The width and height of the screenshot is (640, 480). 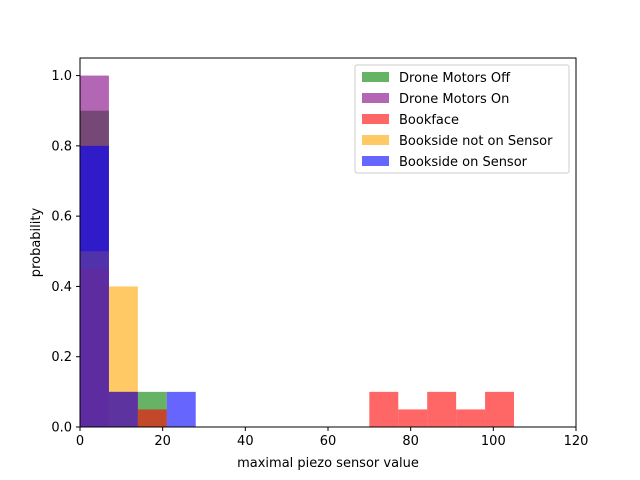 What do you see at coordinates (61, 428) in the screenshot?
I see `y-tick-label-0: 0.0` at bounding box center [61, 428].